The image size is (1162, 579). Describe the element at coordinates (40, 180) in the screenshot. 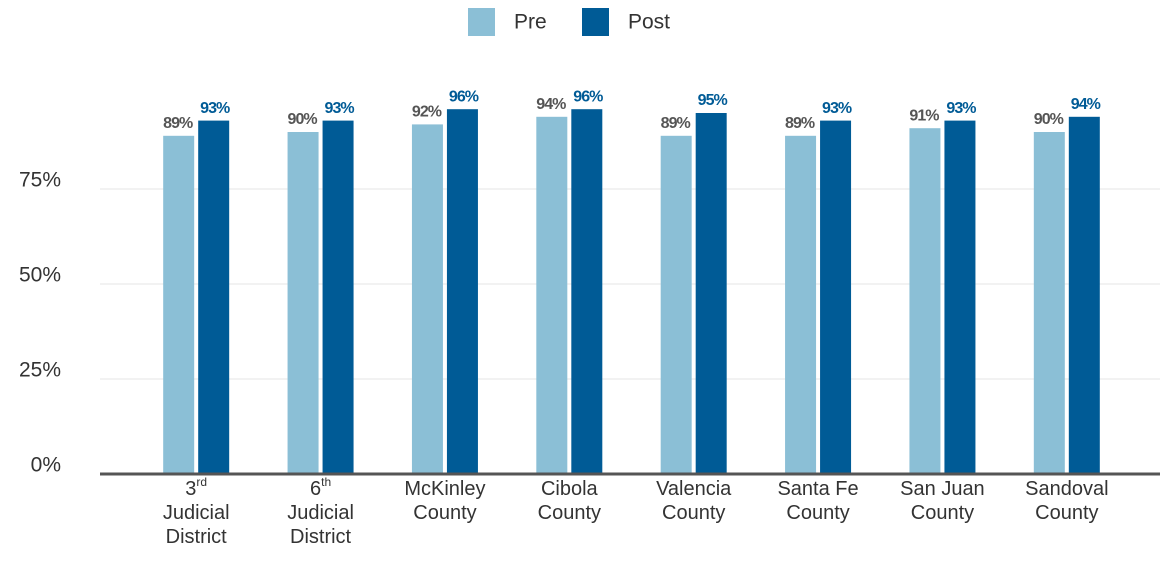

I see `y-tick-label: 75%` at that location.